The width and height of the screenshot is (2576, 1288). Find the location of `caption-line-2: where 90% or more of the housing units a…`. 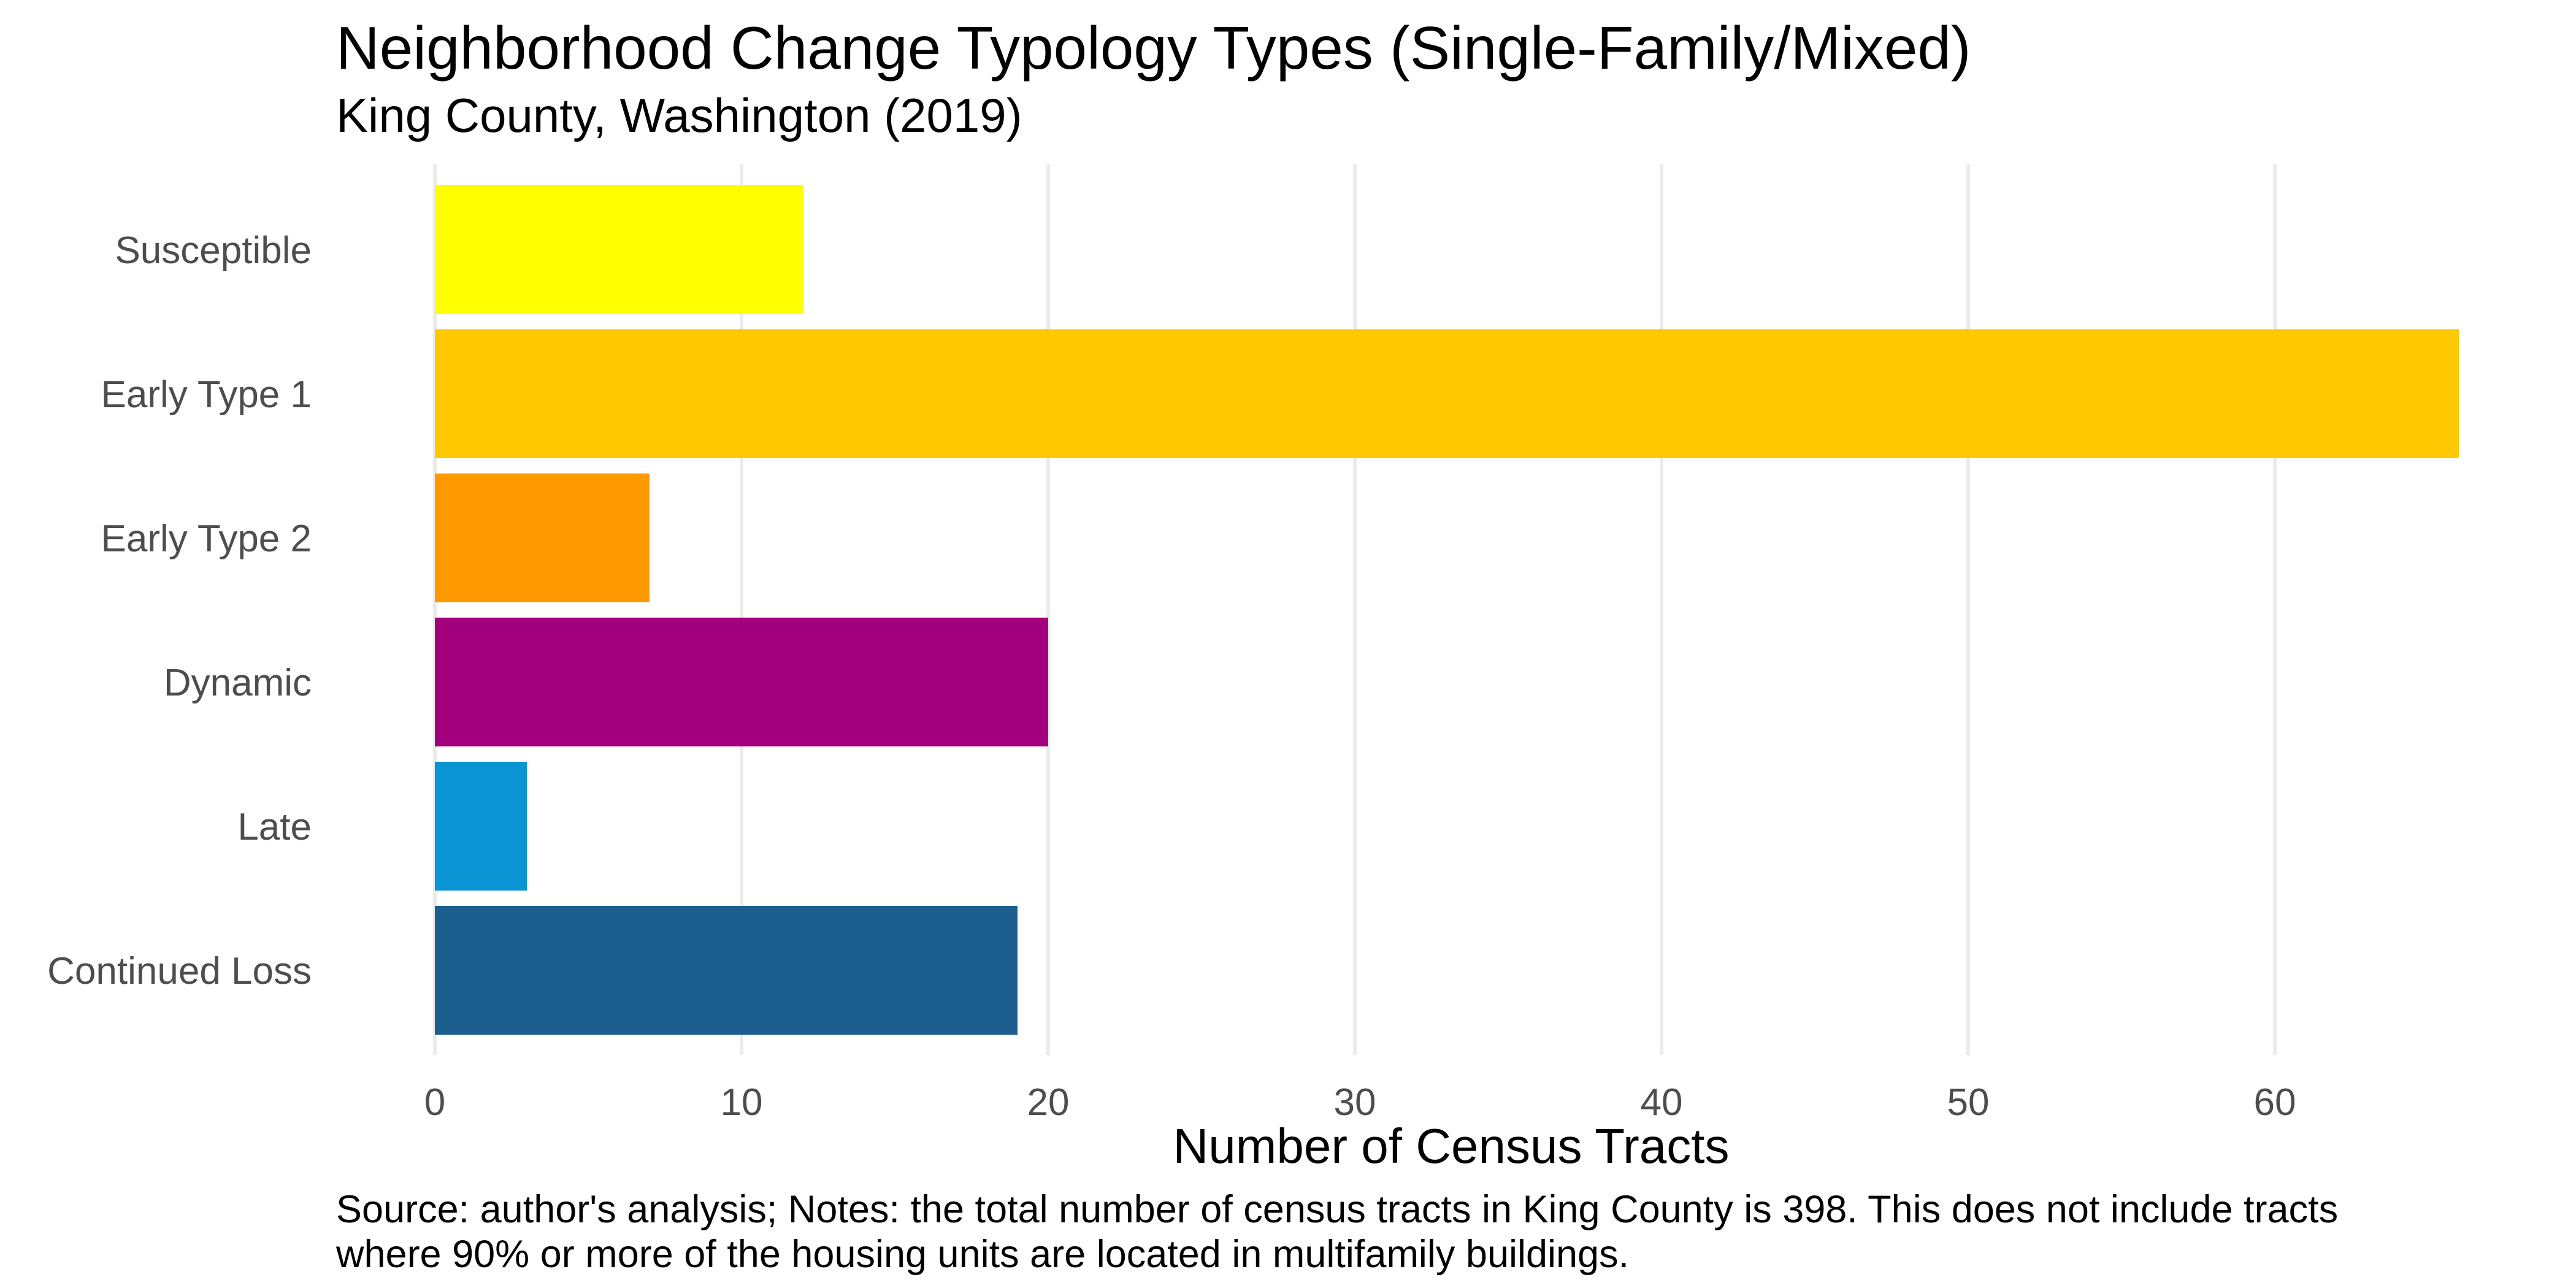

caption-line-2: where 90% or more of the housing units a… is located at coordinates (982, 1254).